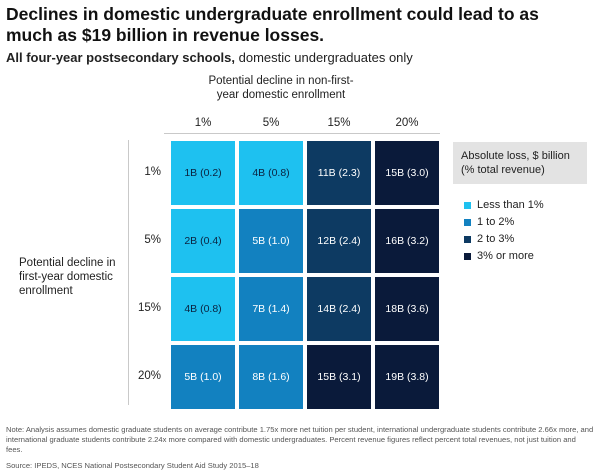 This screenshot has height=476, width=598. I want to click on legend-label: Less than 1%, so click(510, 205).